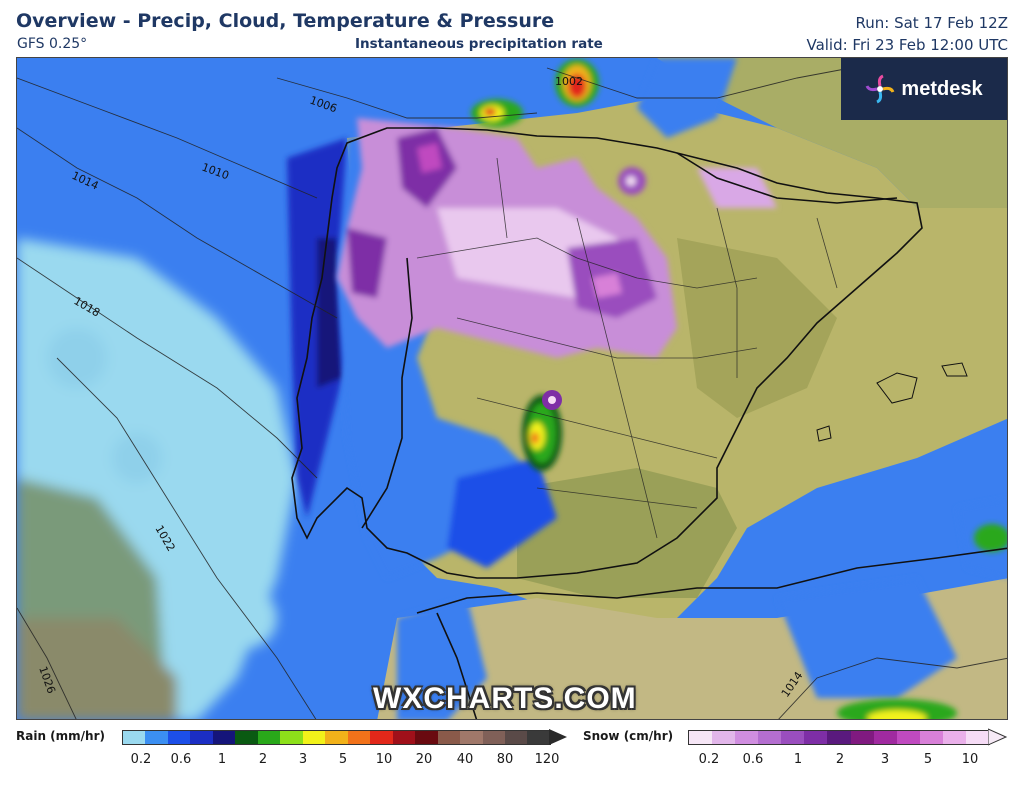 The width and height of the screenshot is (1024, 785). Describe the element at coordinates (60, 736) in the screenshot. I see `rain-legend-label: Rain (mm/hr)` at that location.